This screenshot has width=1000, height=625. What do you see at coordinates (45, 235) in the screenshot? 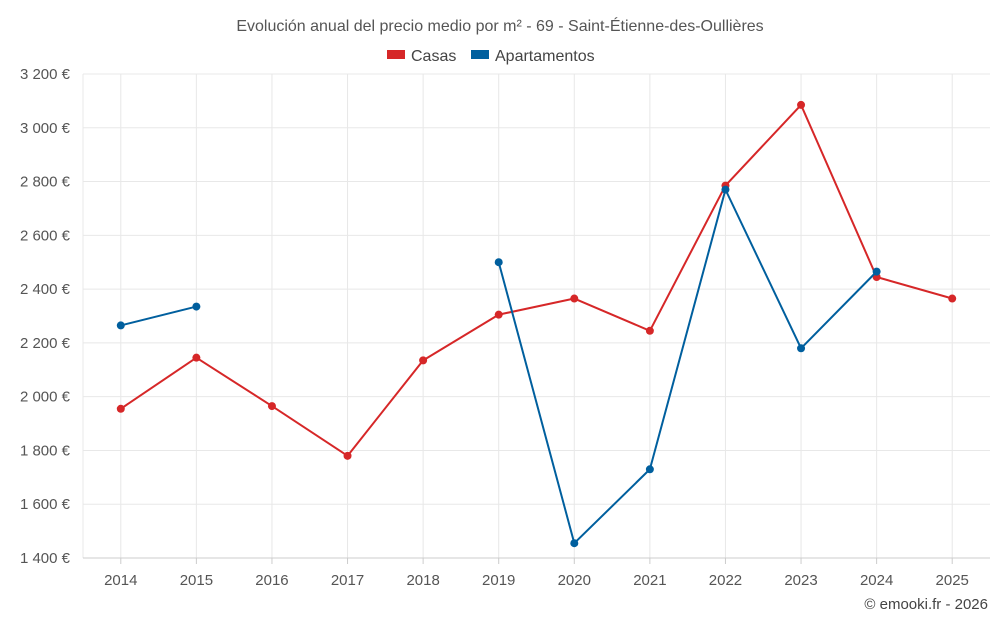
I see `y-tick-label: 2 600 €` at bounding box center [45, 235].